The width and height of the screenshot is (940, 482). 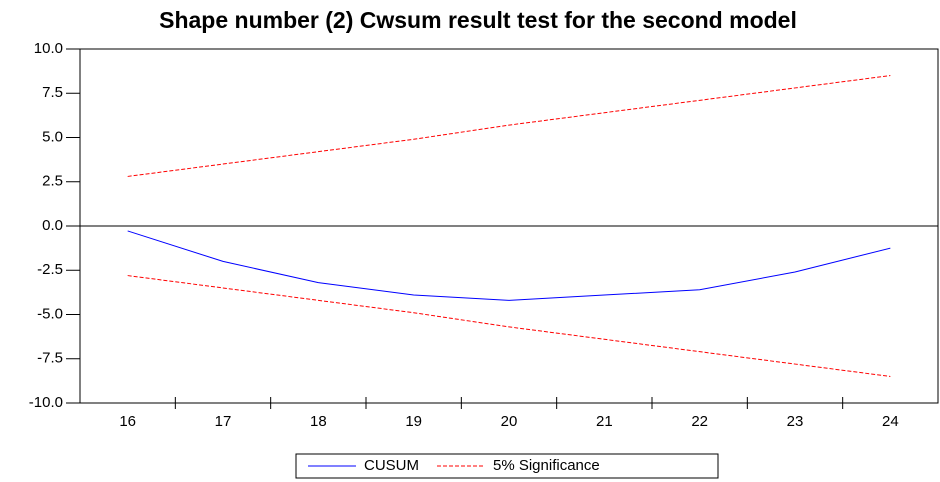 What do you see at coordinates (46, 402) in the screenshot?
I see `y-tick-label: -10.0` at bounding box center [46, 402].